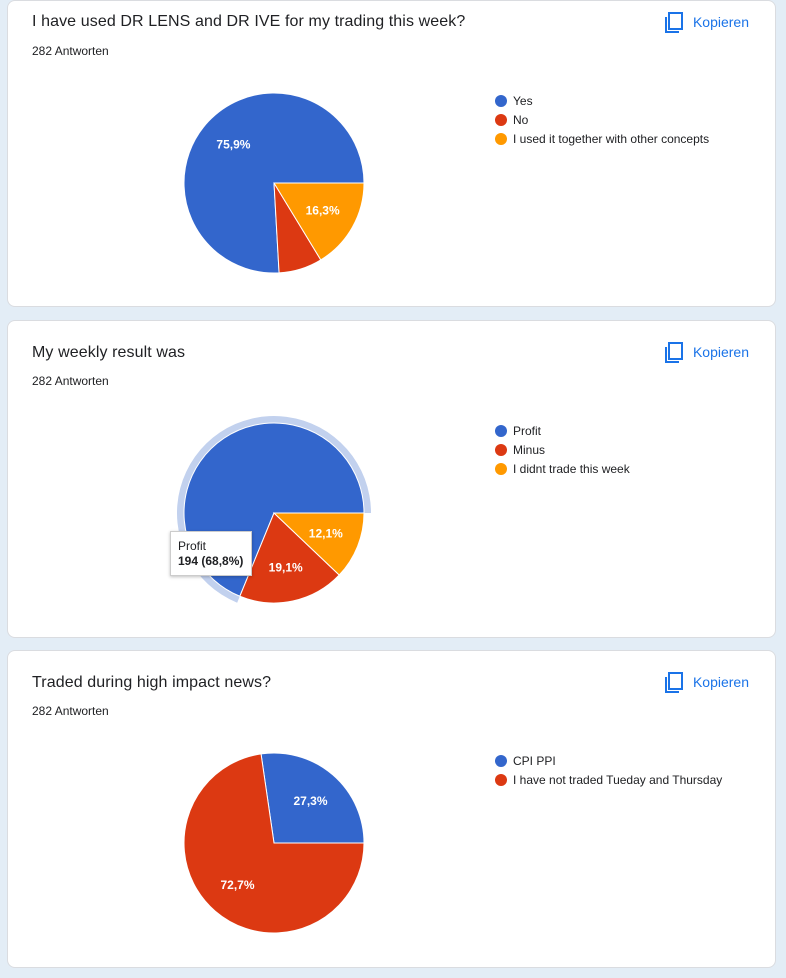 The height and width of the screenshot is (978, 786). Describe the element at coordinates (318, 544) in the screenshot. I see `pie-slice-i-didnt-trade-this-week` at that location.